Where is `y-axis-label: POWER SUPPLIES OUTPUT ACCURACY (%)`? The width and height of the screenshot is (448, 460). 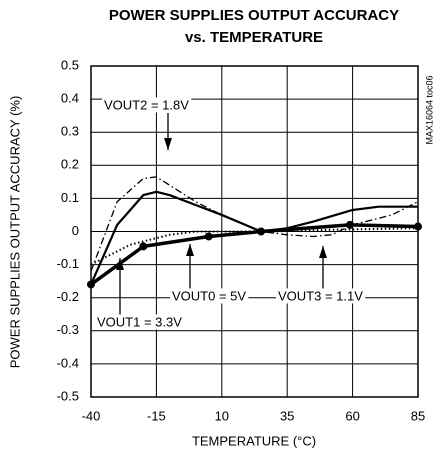
y-axis-label: POWER SUPPLIES OUTPUT ACCURACY (%) is located at coordinates (14, 232).